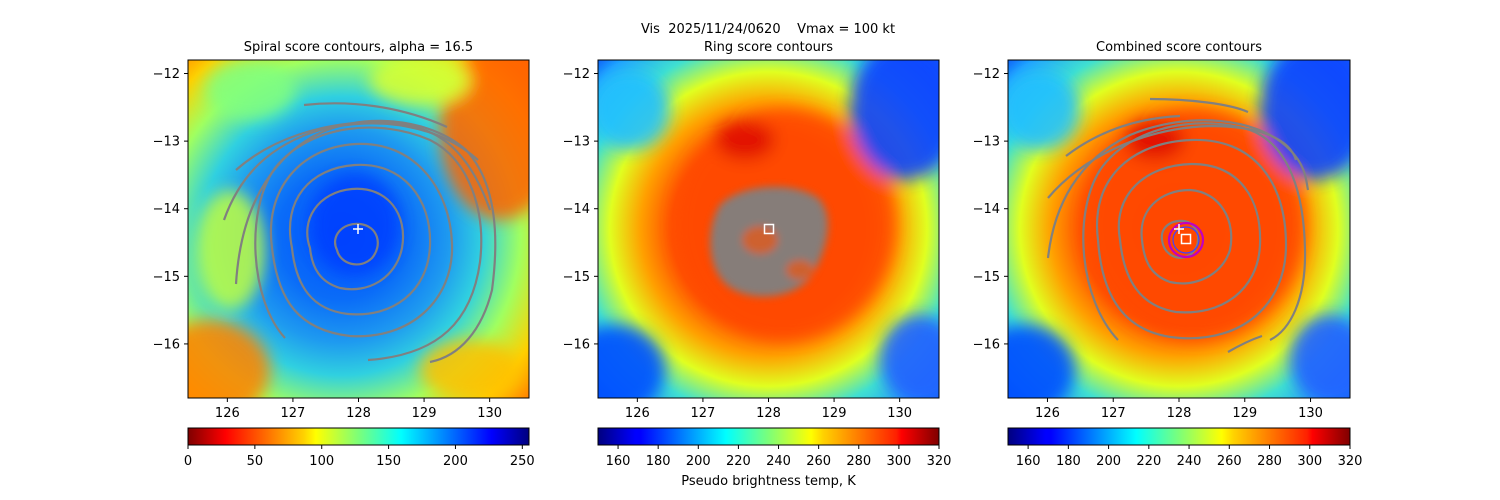 Image resolution: width=1500 pixels, height=500 pixels. I want to click on colorbar-combined: 160 180 200 220 240 260 280 300 320, so click(1185, 448).